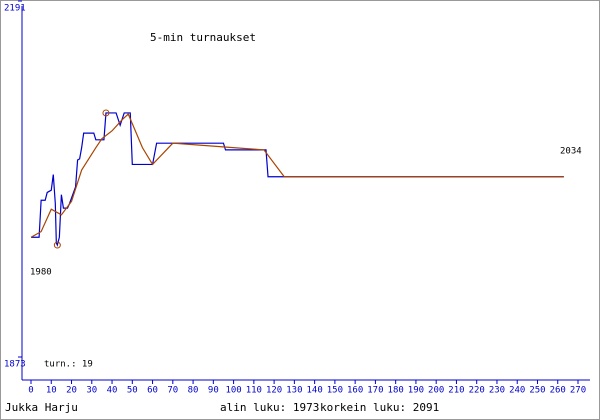 The height and width of the screenshot is (420, 600). Describe the element at coordinates (375, 391) in the screenshot. I see `x-tick-label: 170` at that location.